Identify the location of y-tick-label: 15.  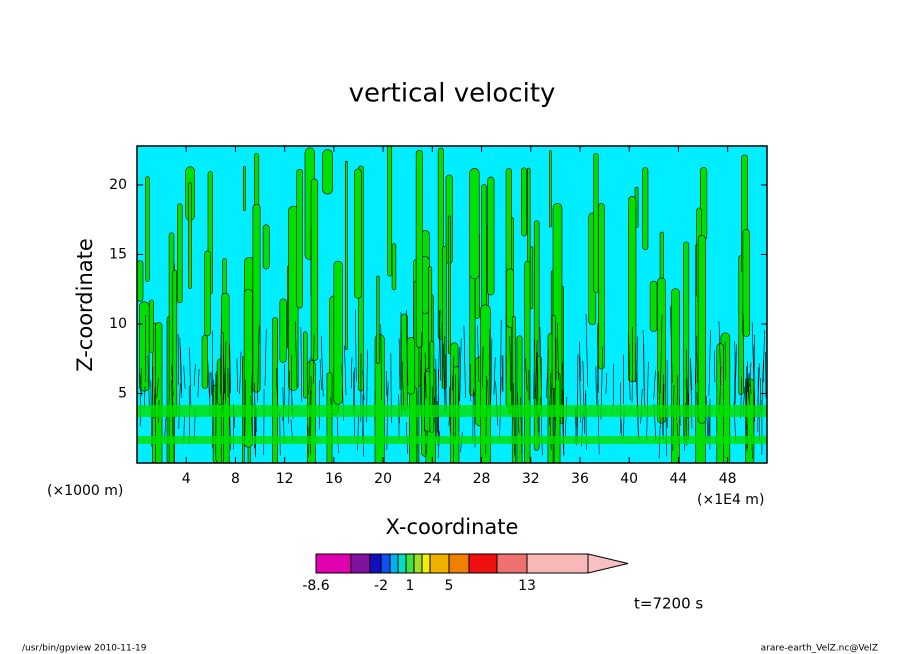
(118, 254).